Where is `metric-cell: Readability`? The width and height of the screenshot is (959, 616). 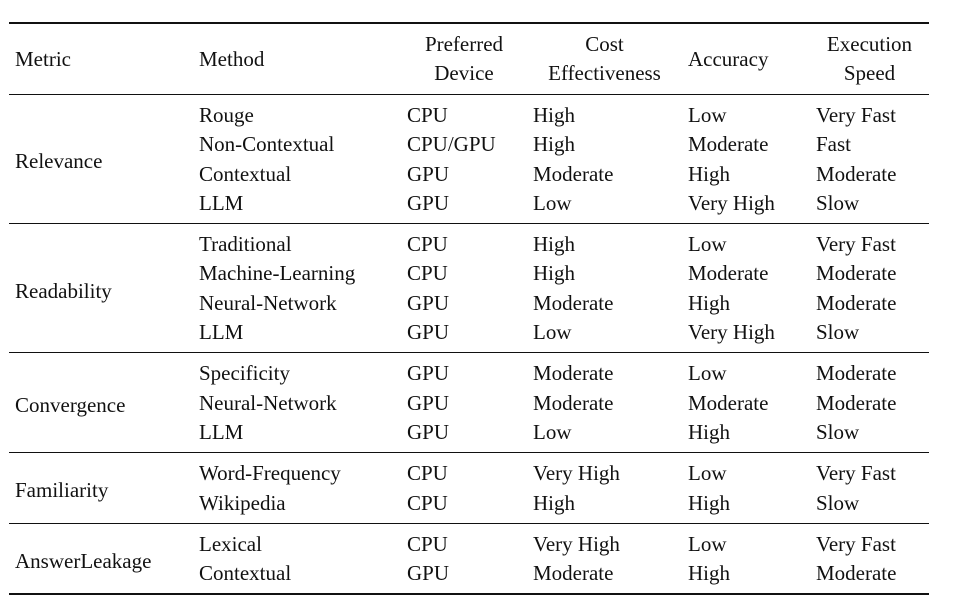 metric-cell: Readability is located at coordinates (101, 288).